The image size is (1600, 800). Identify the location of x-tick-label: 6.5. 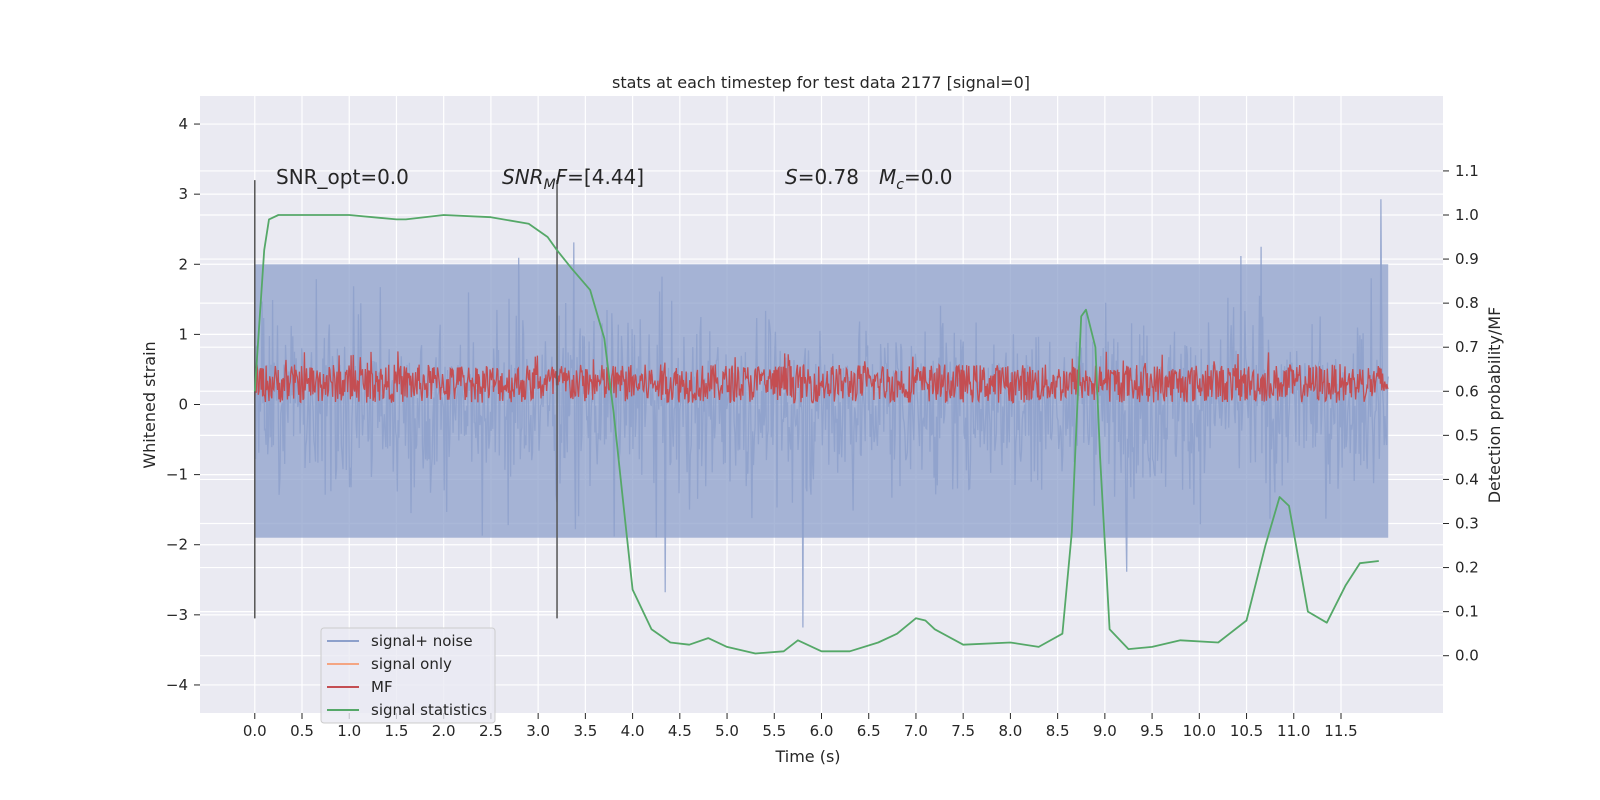
(869, 731).